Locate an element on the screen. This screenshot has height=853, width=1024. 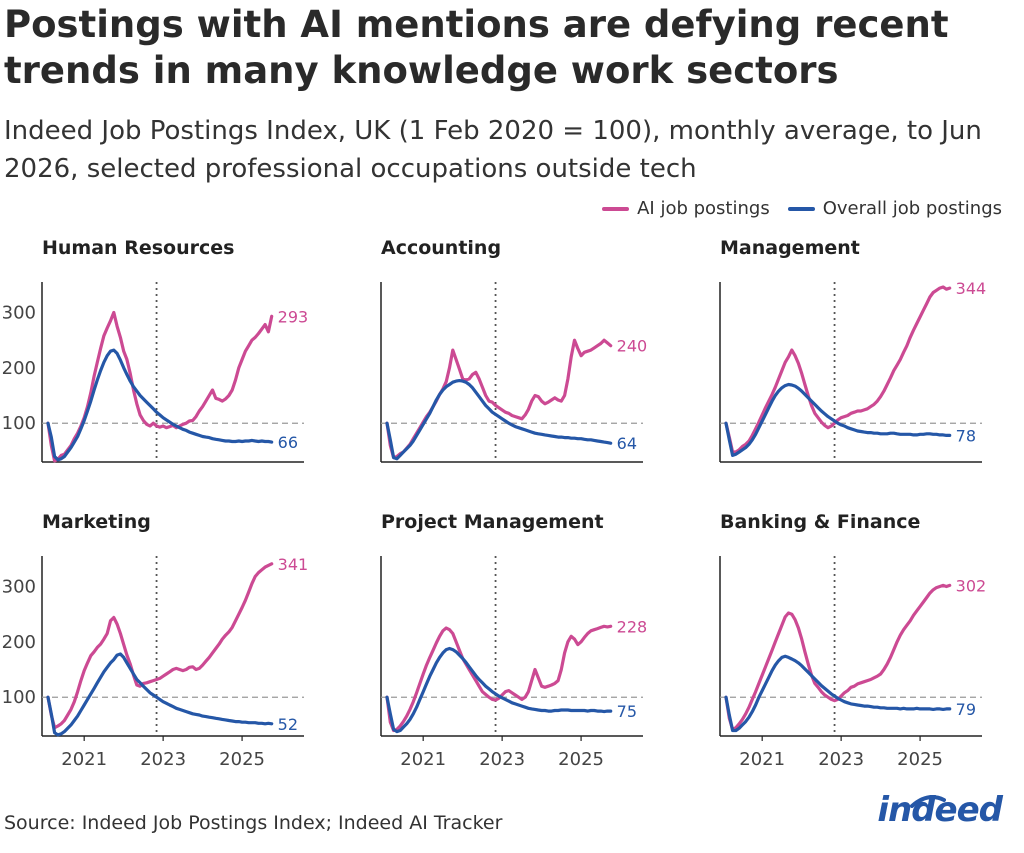
legend-item-overall: Overall job postings is located at coordinates (894, 208).